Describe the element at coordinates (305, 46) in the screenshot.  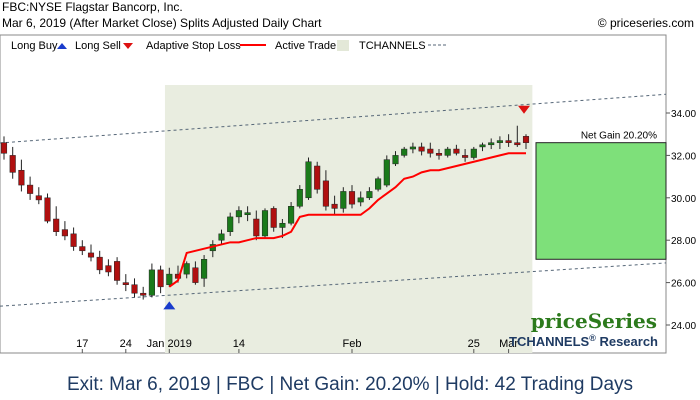
I see `legend-active-trade: Active Trade` at that location.